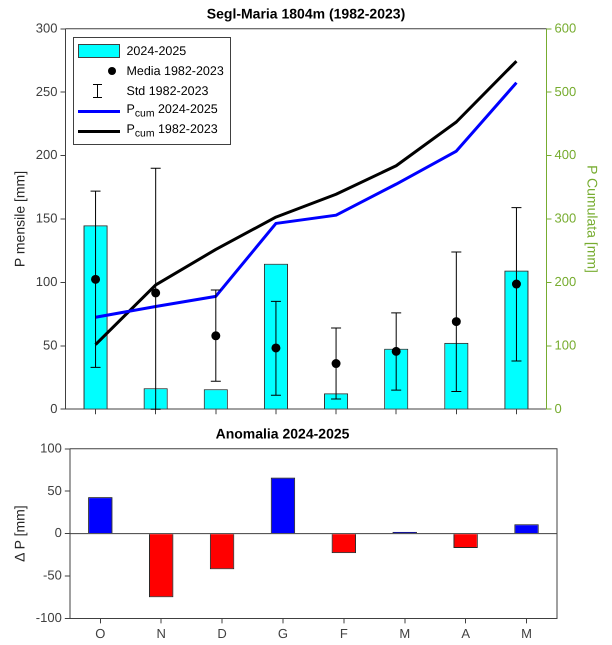  Describe the element at coordinates (565, 28) in the screenshot. I see `y2-tick-label: 600` at that location.